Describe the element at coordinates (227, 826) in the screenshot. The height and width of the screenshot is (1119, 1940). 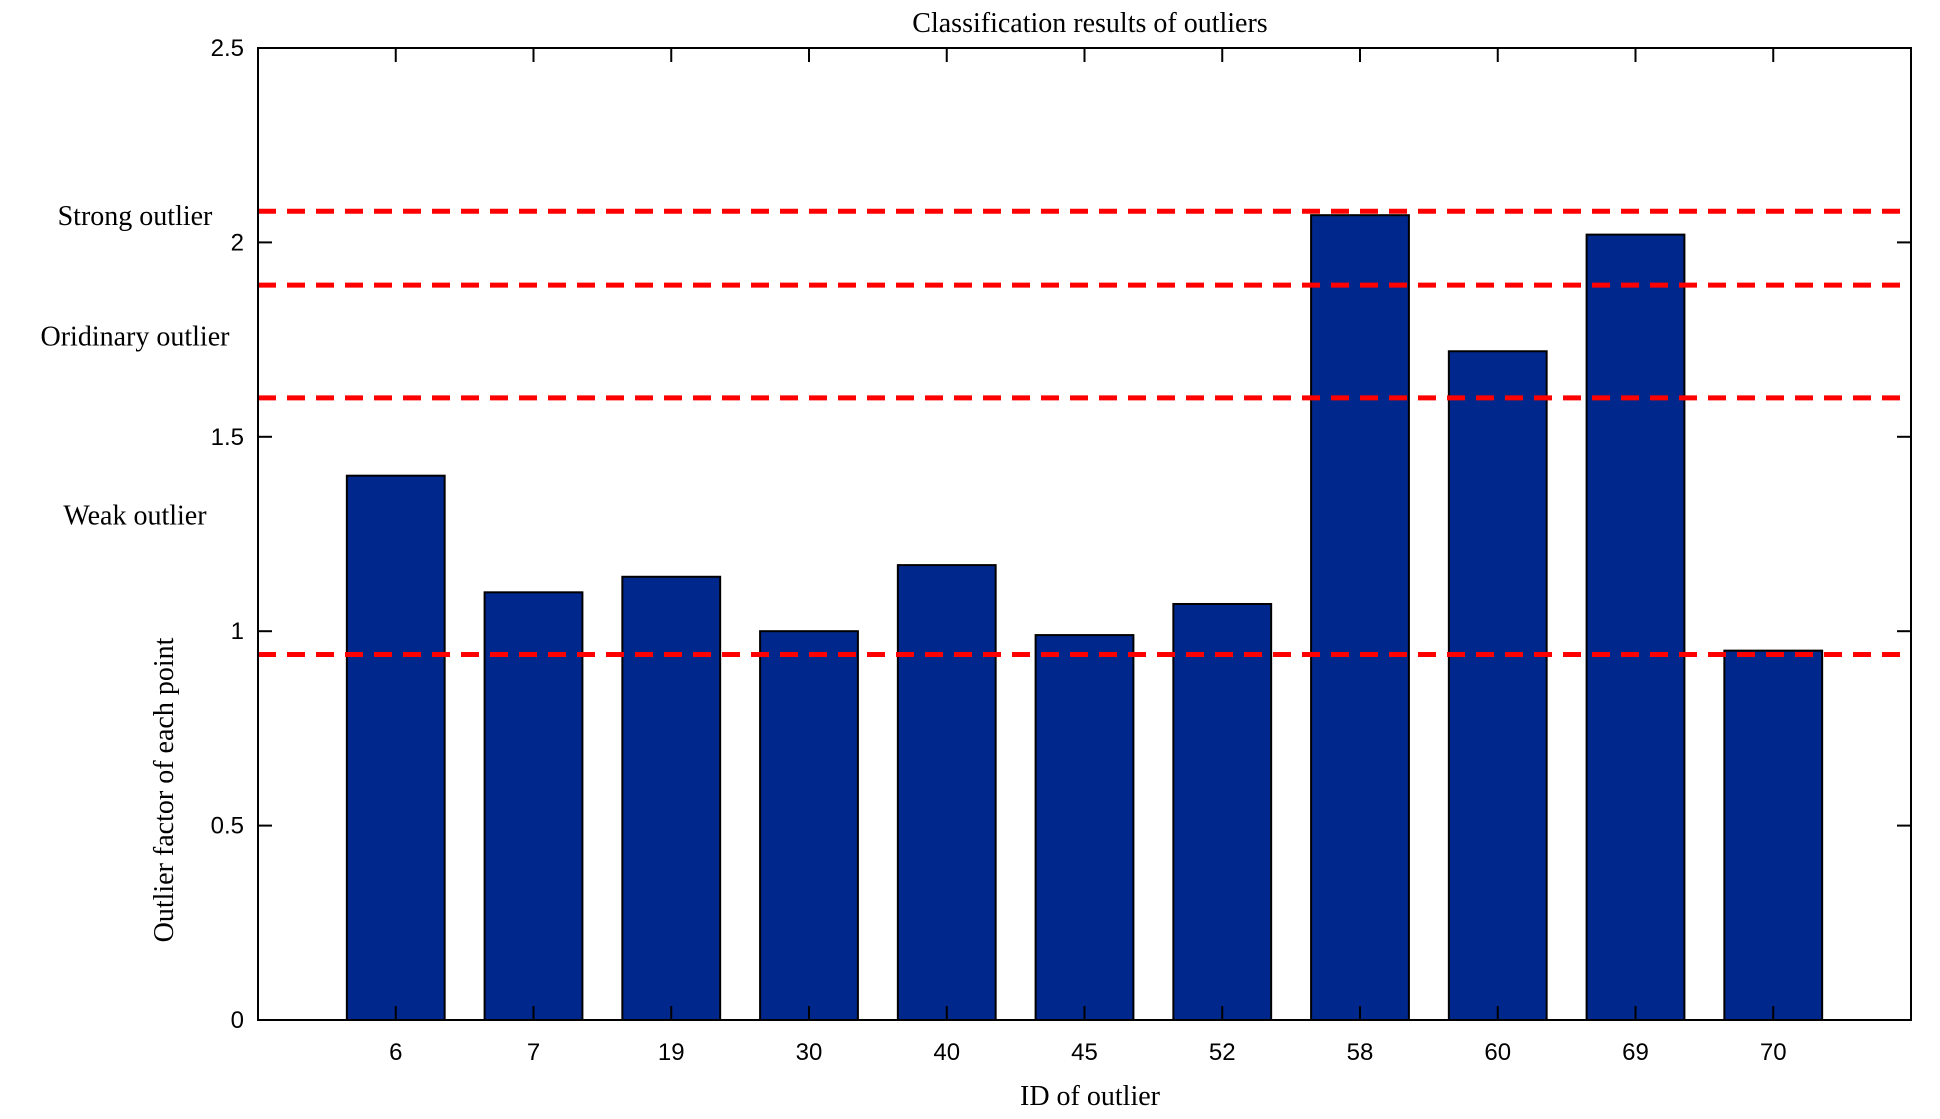
I see `y-tick-label: 0.5` at that location.